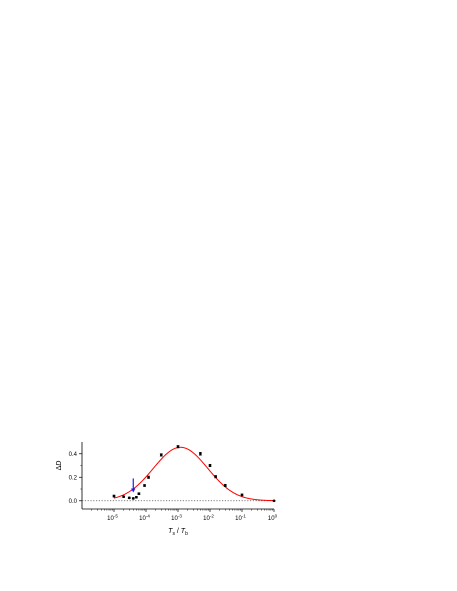 This screenshot has height=591, width=457. Describe the element at coordinates (176, 518) in the screenshot. I see `x-tick-label: 10⁻³` at that location.